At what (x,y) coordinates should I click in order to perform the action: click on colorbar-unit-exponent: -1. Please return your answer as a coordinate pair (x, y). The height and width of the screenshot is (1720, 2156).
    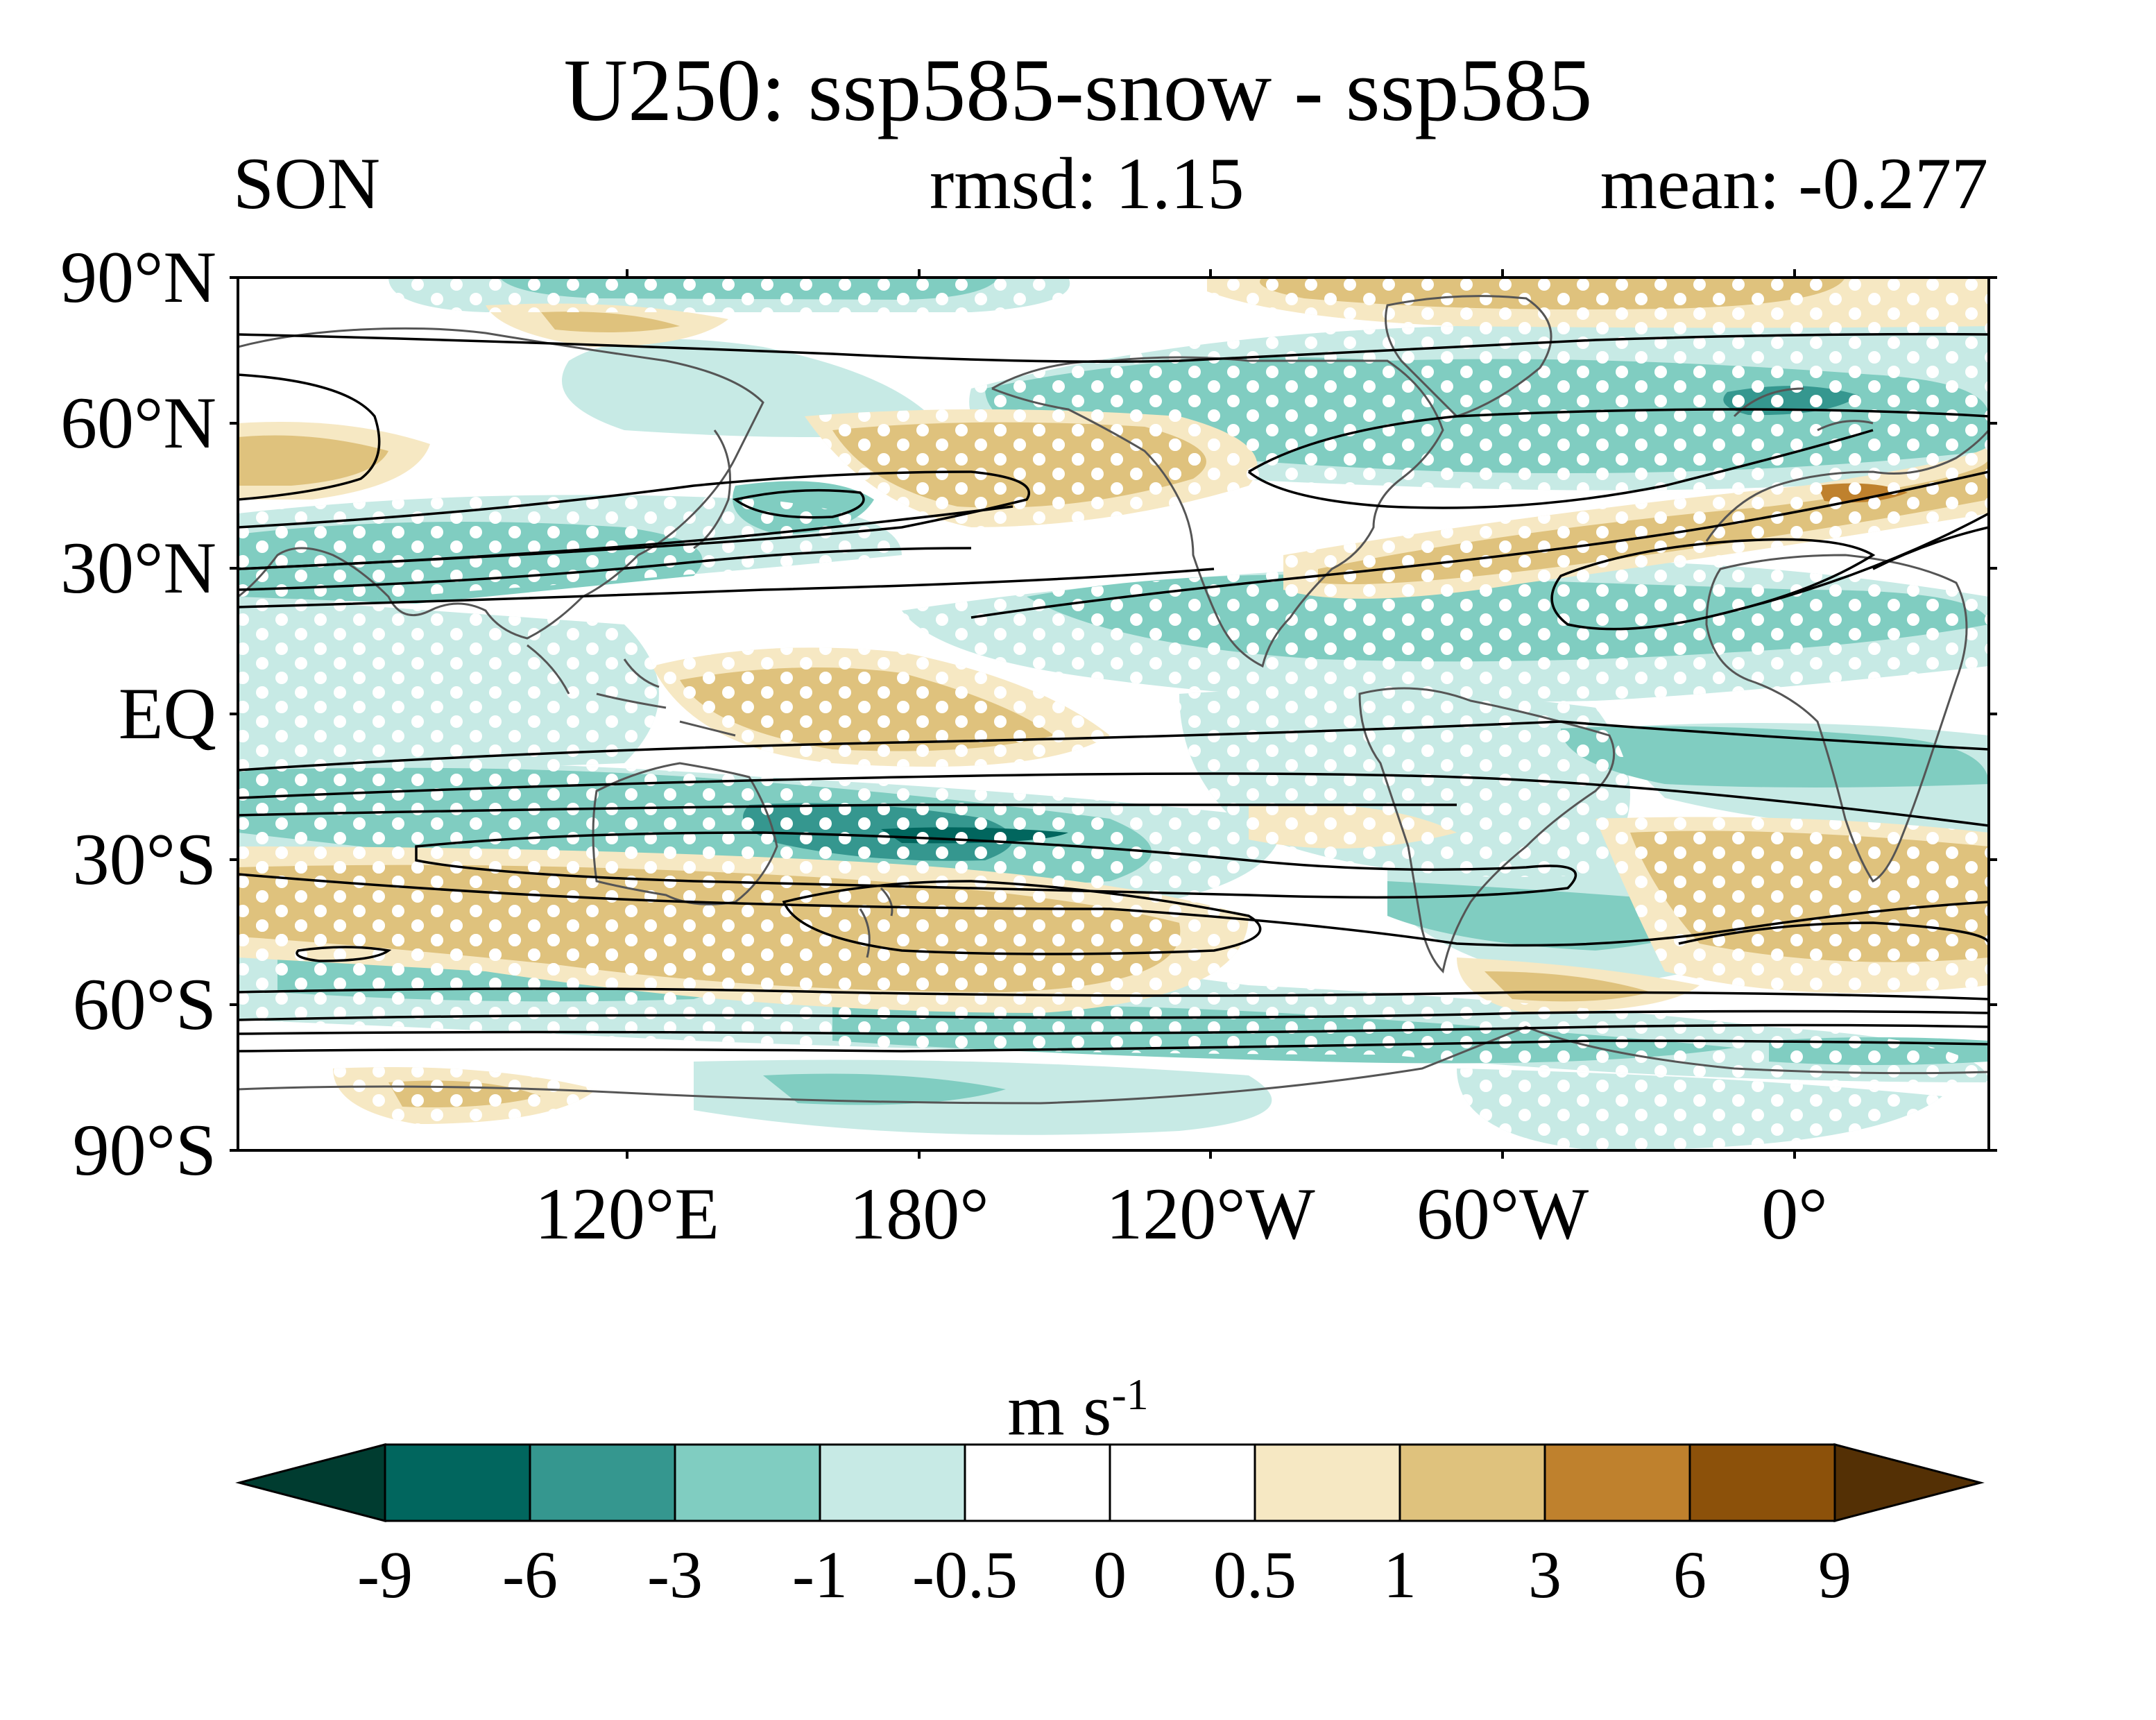
    Looking at the image, I should click on (1130, 1394).